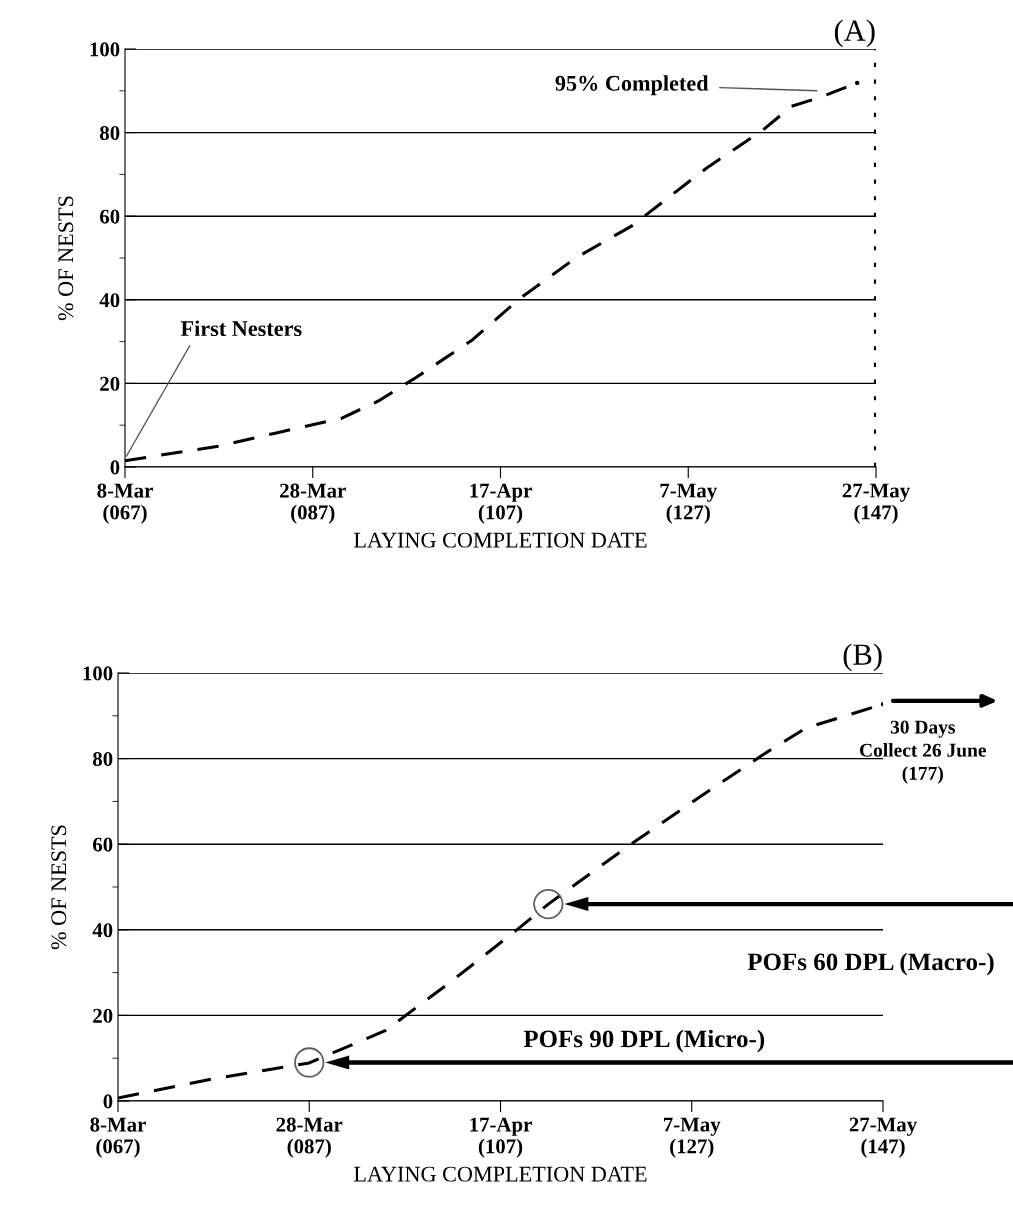 The image size is (1013, 1222). Describe the element at coordinates (870, 964) in the screenshot. I see `annotation: POFs 60 DPL (Macro-)` at that location.